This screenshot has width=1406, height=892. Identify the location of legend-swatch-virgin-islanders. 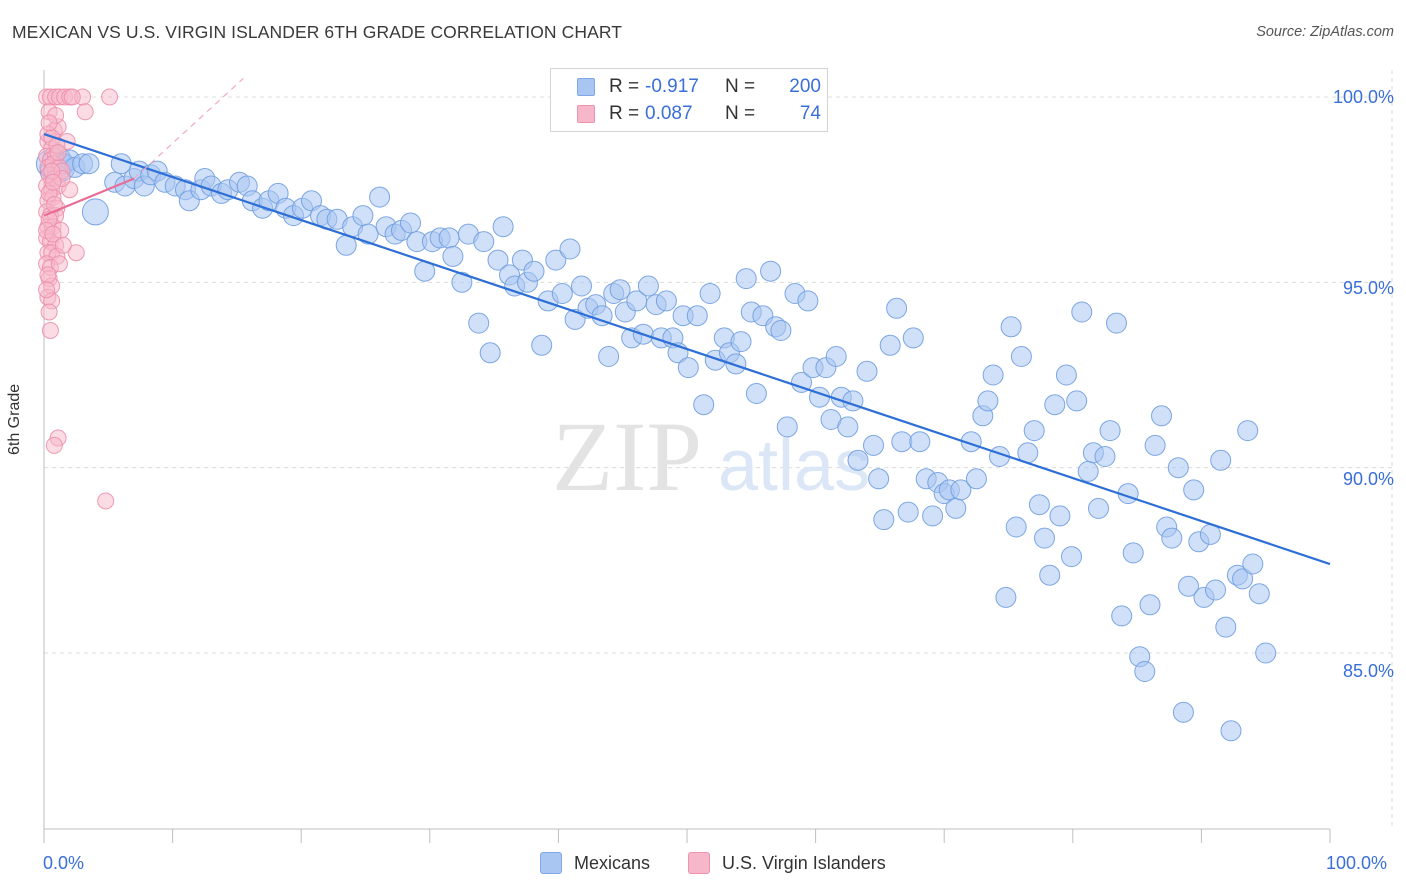
(586, 114).